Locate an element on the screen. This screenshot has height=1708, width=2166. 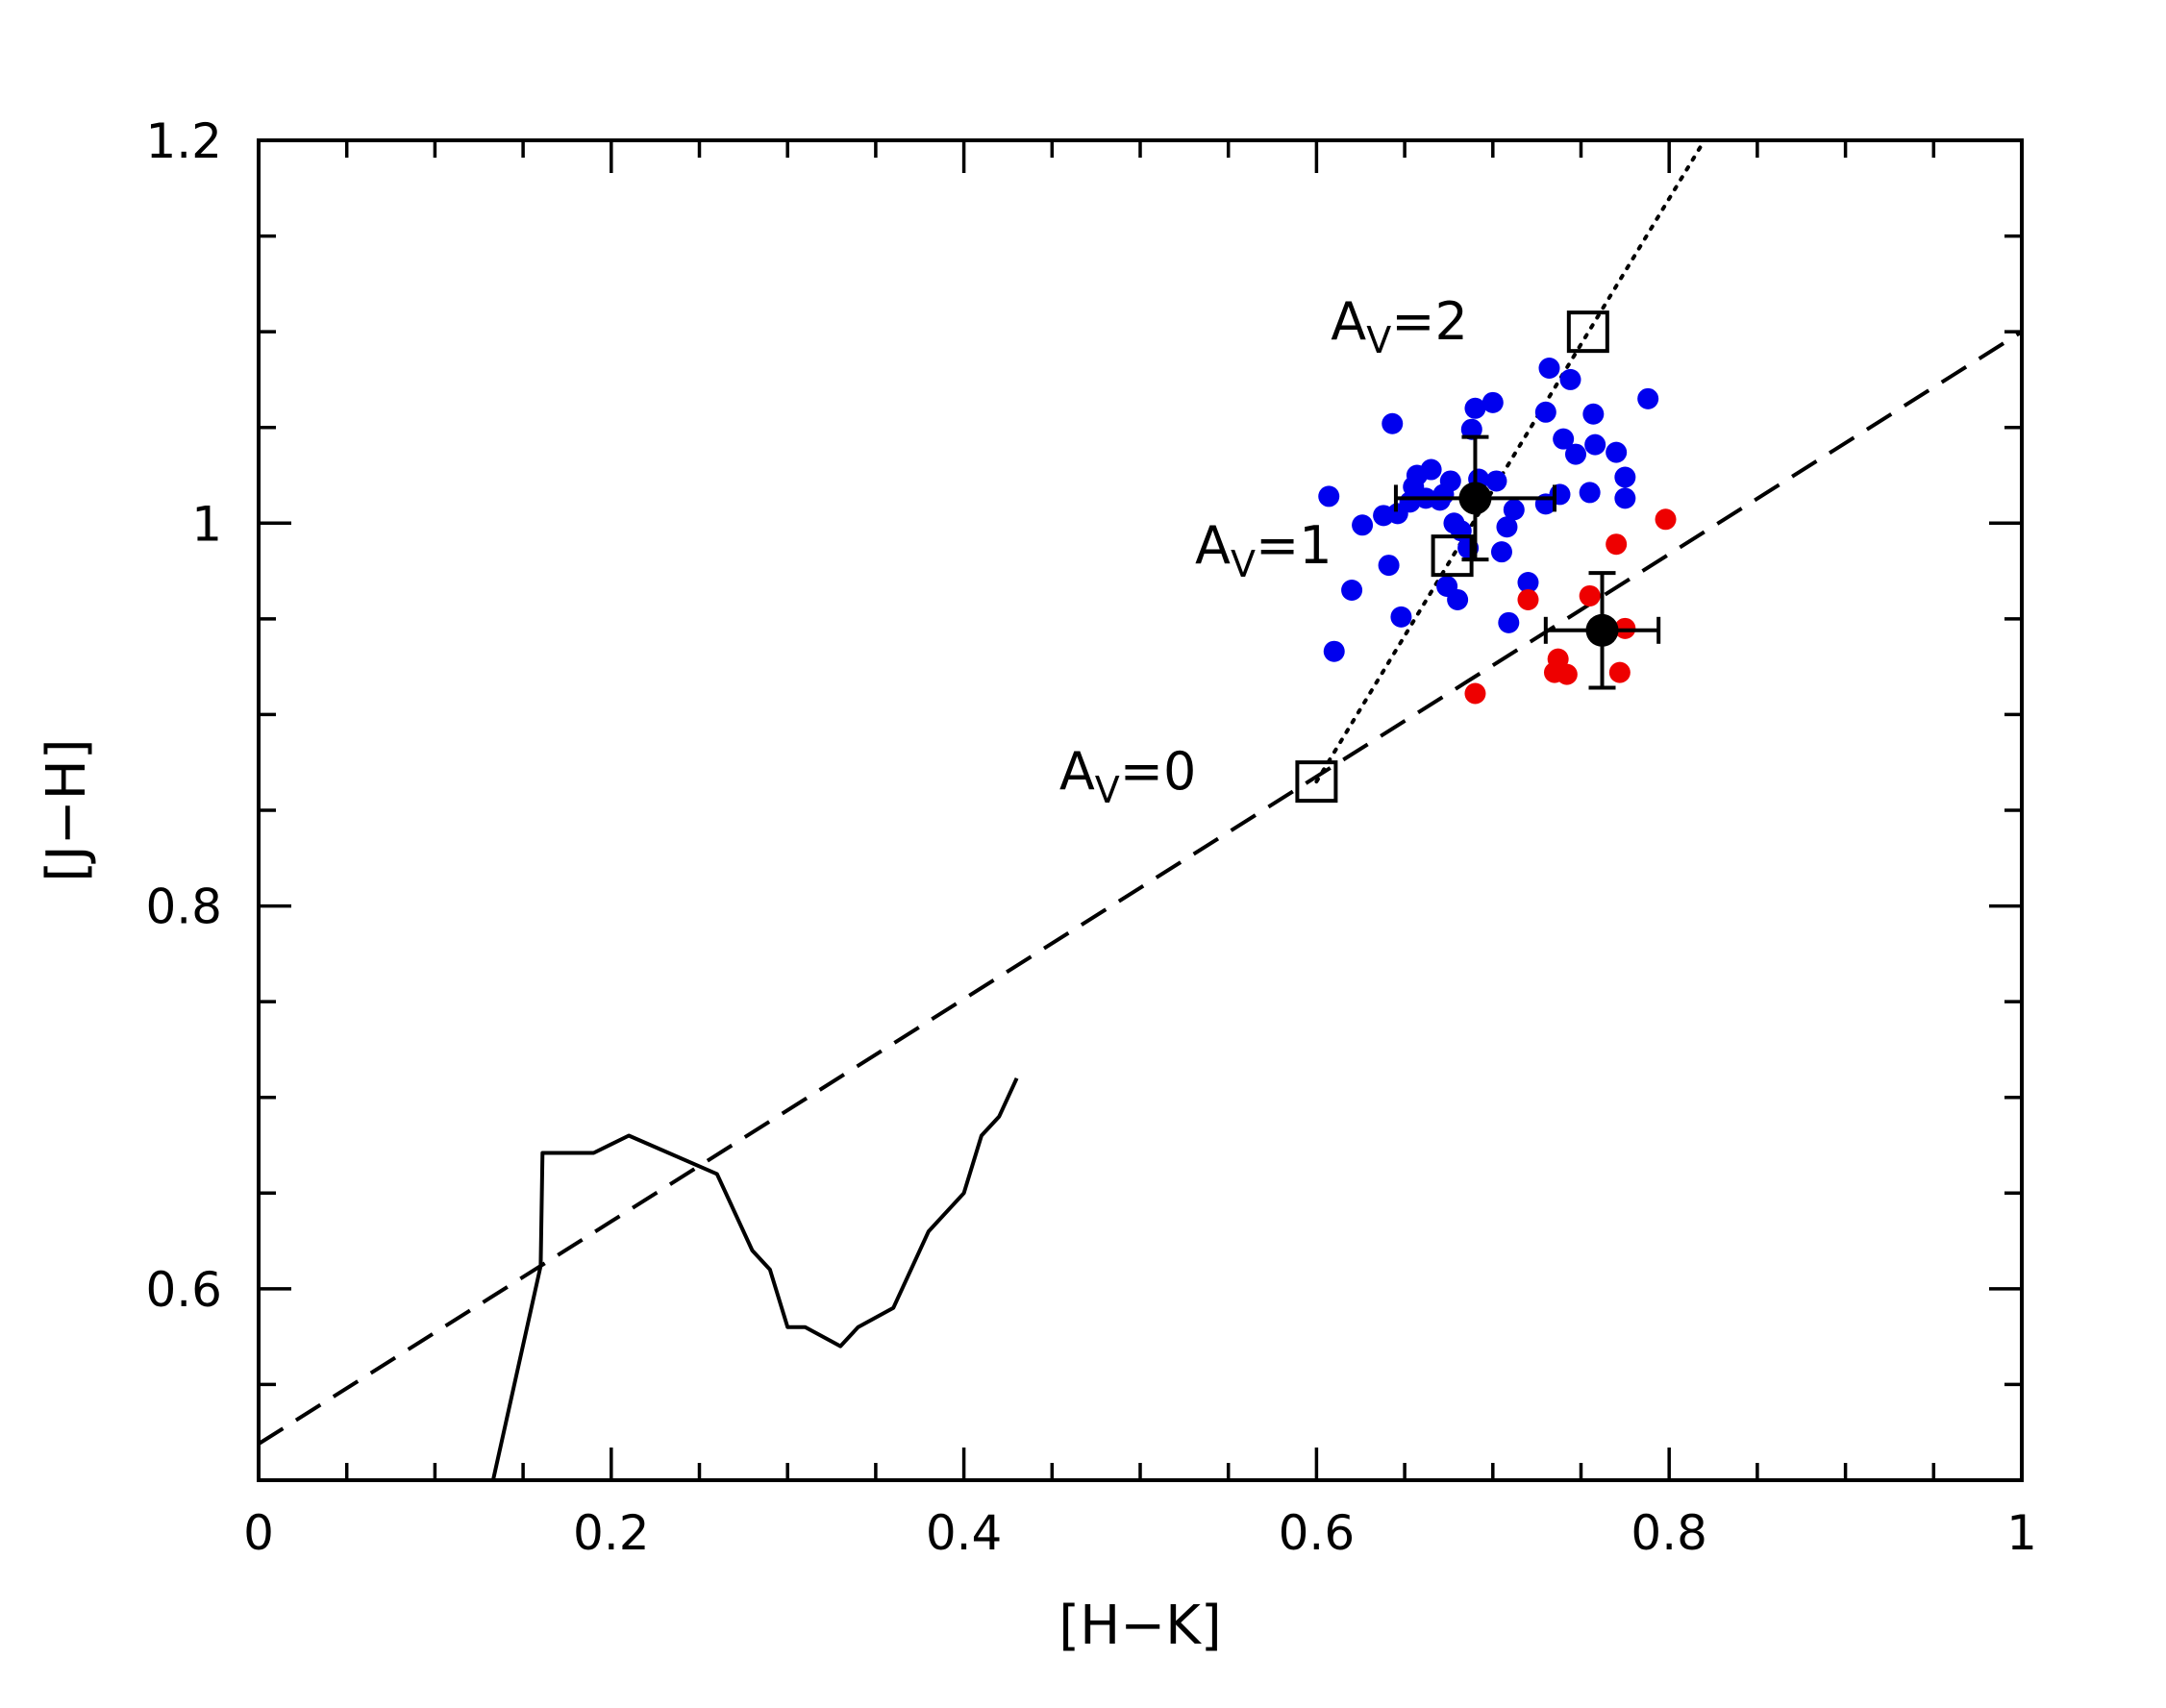
y-axis-title: [J−H] is located at coordinates (67, 810).